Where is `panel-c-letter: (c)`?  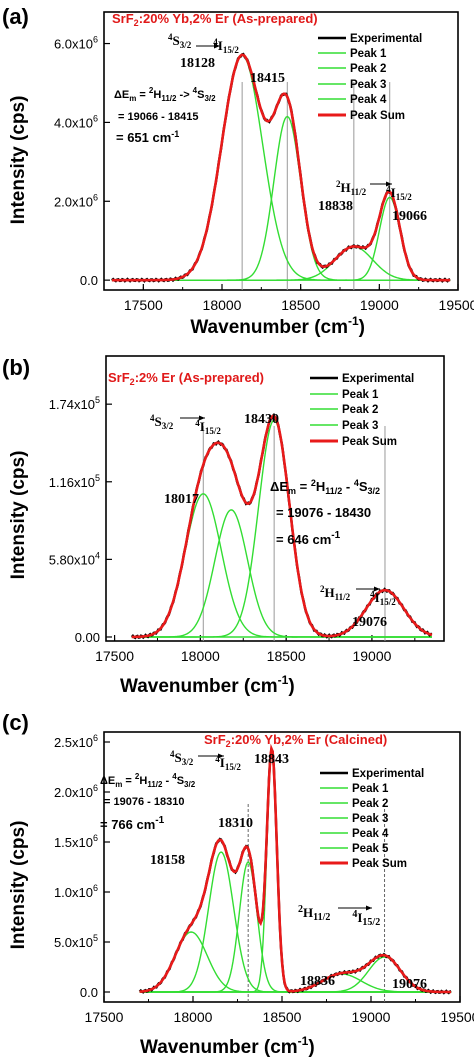
panel-c-letter: (c) is located at coordinates (15, 722).